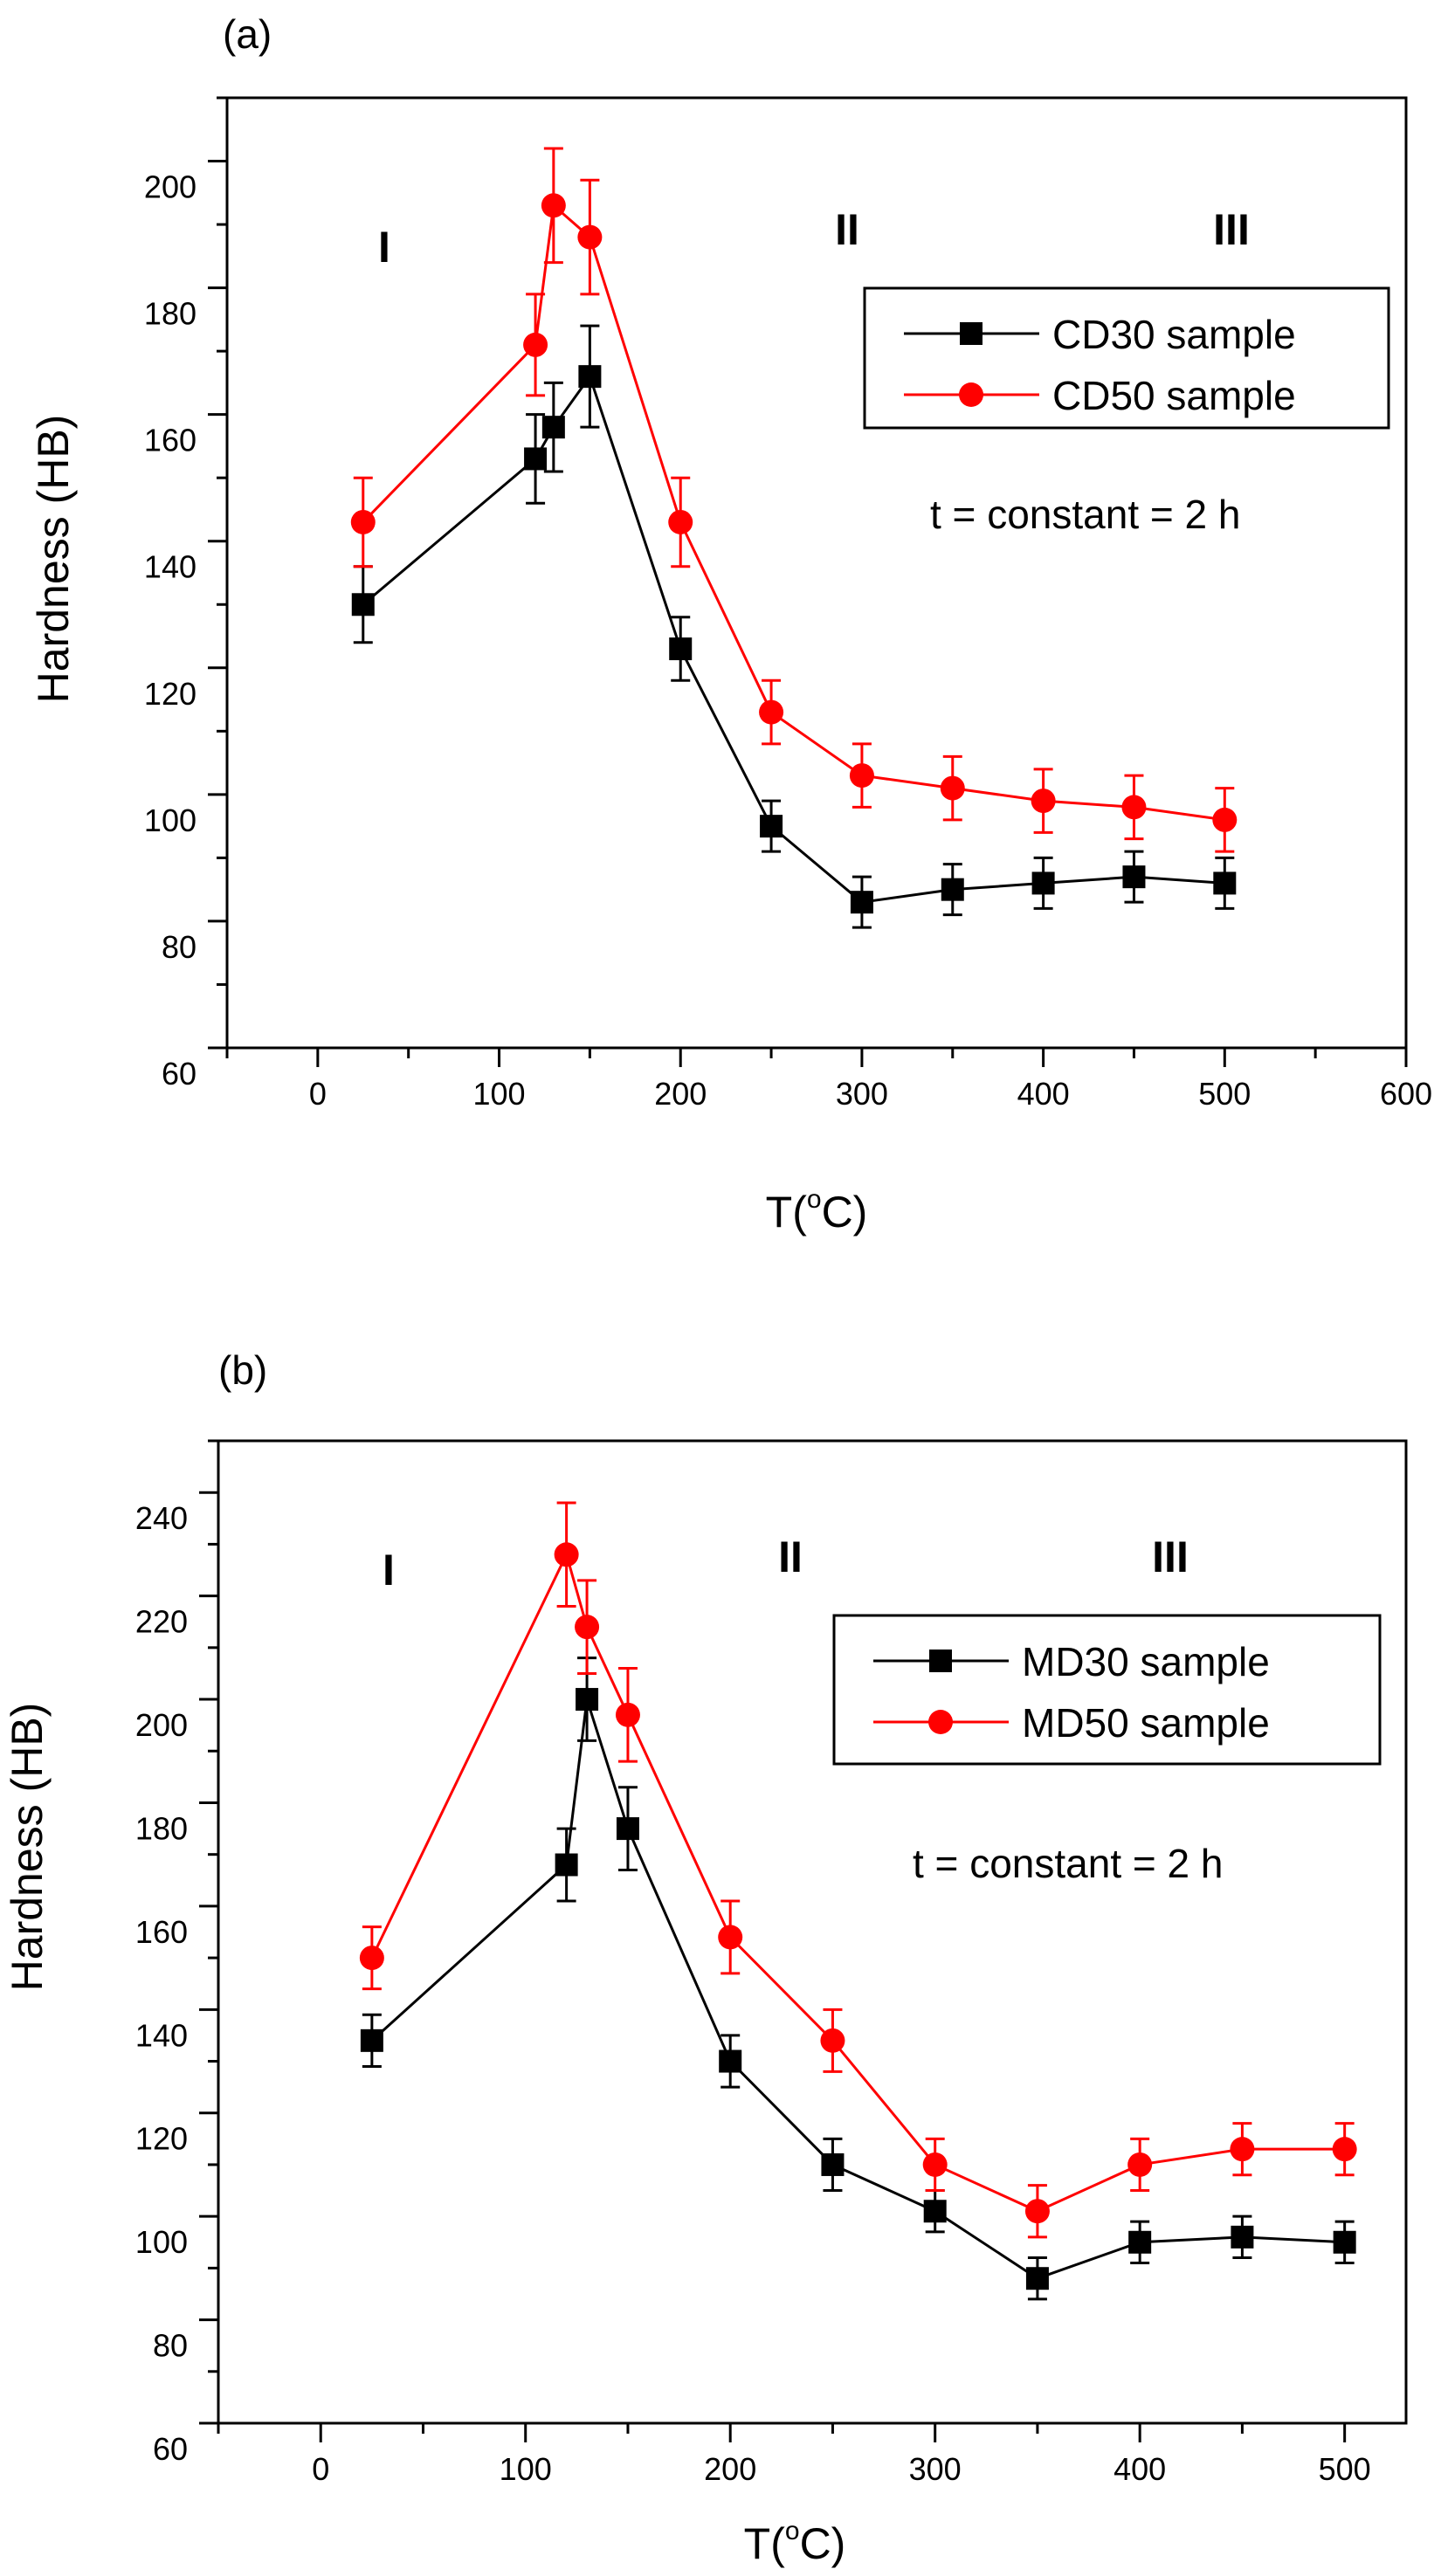  What do you see at coordinates (1174, 395) in the screenshot?
I see `legend-label: CD50 sample` at bounding box center [1174, 395].